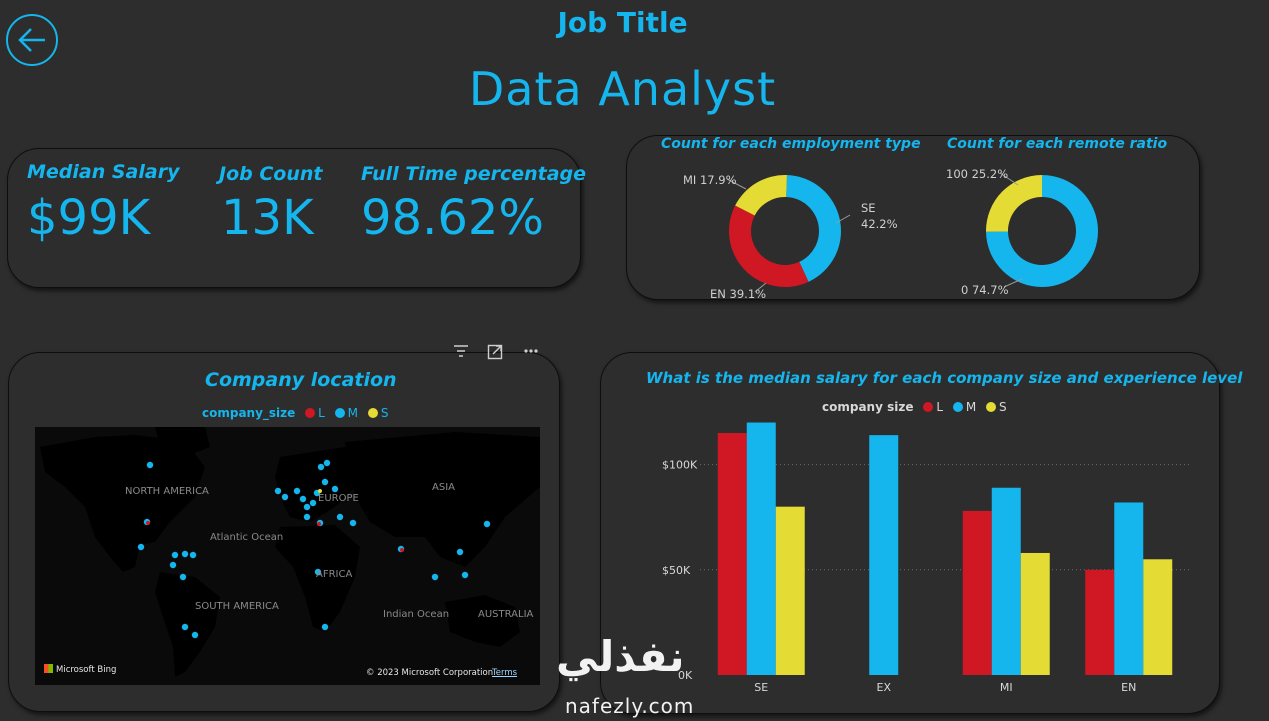 The width and height of the screenshot is (1269, 721). What do you see at coordinates (89, 218) in the screenshot?
I see `kpi-value-median-salary: $99K` at bounding box center [89, 218].